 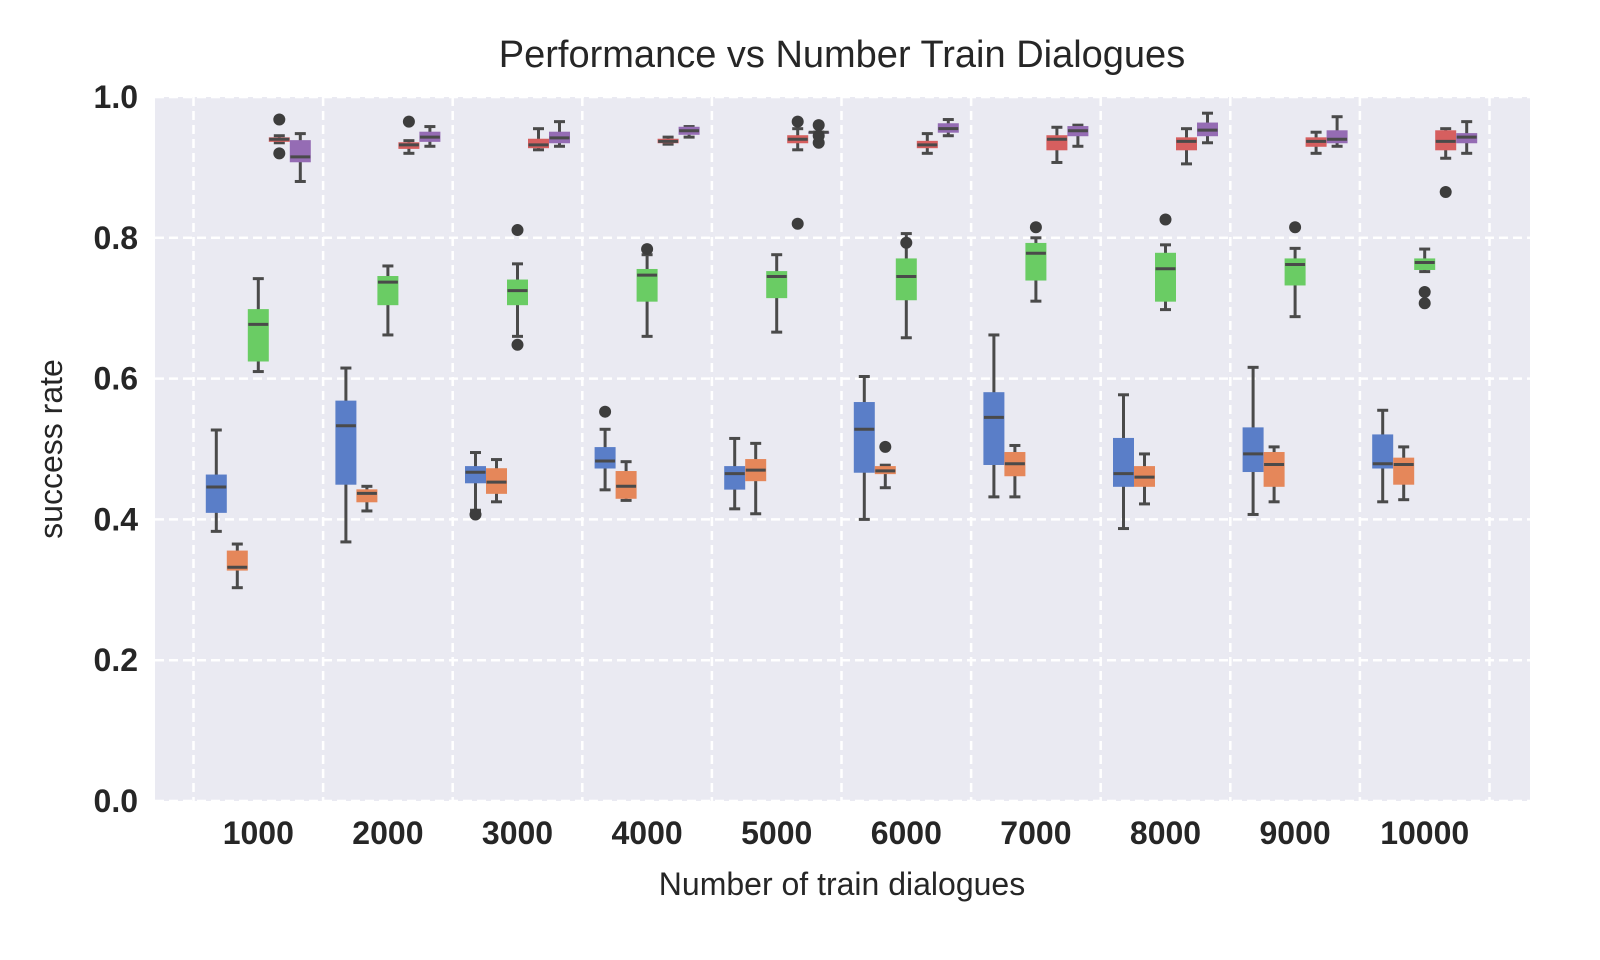 I want to click on box-9000-s3, so click(x=1295, y=270).